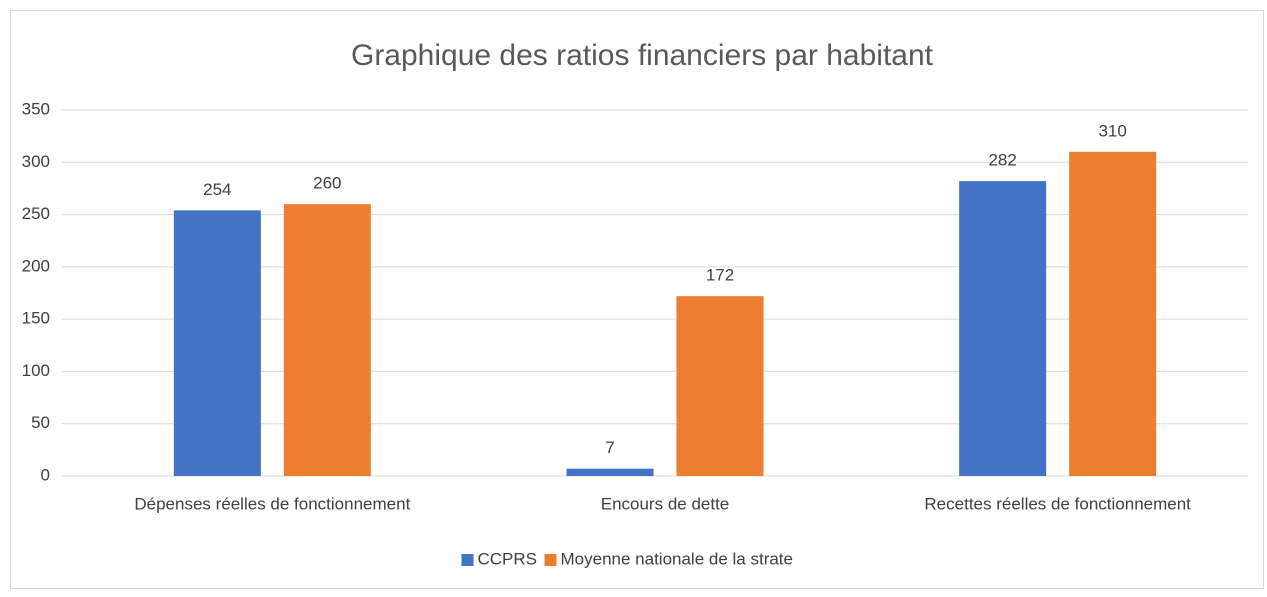  What do you see at coordinates (1057, 503) in the screenshot?
I see `x-tick-label: Recettes réelles de fonctionnement` at bounding box center [1057, 503].